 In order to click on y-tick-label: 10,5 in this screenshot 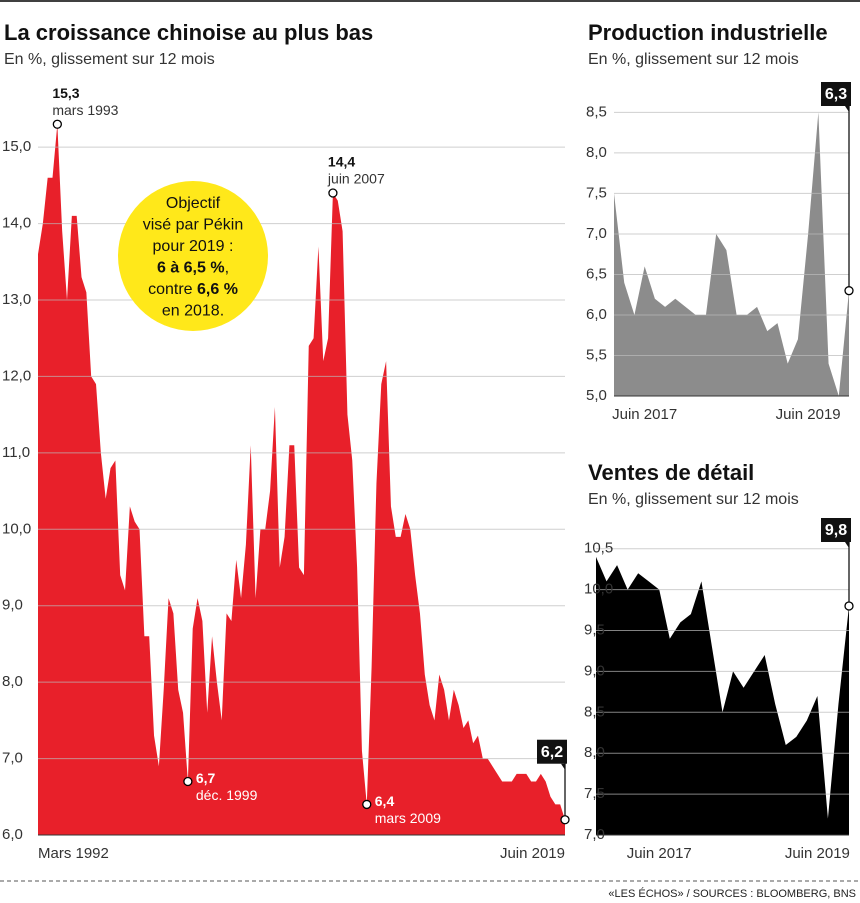, I will do `click(598, 548)`.